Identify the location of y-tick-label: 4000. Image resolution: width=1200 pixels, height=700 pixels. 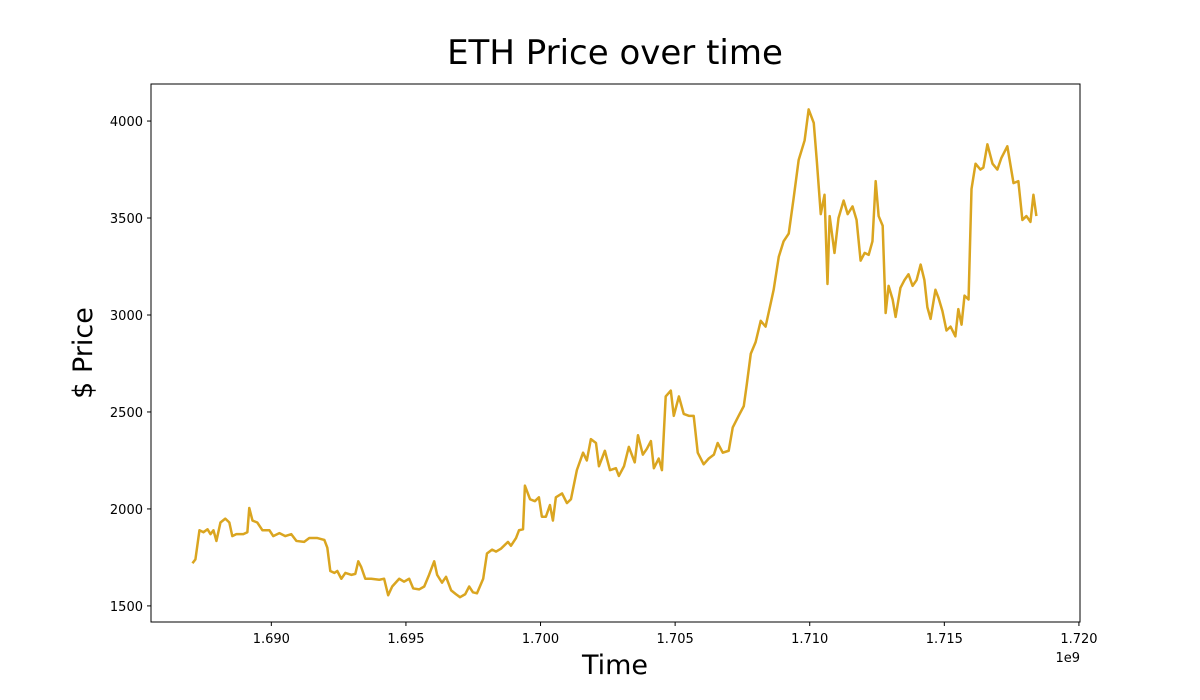
(126, 122).